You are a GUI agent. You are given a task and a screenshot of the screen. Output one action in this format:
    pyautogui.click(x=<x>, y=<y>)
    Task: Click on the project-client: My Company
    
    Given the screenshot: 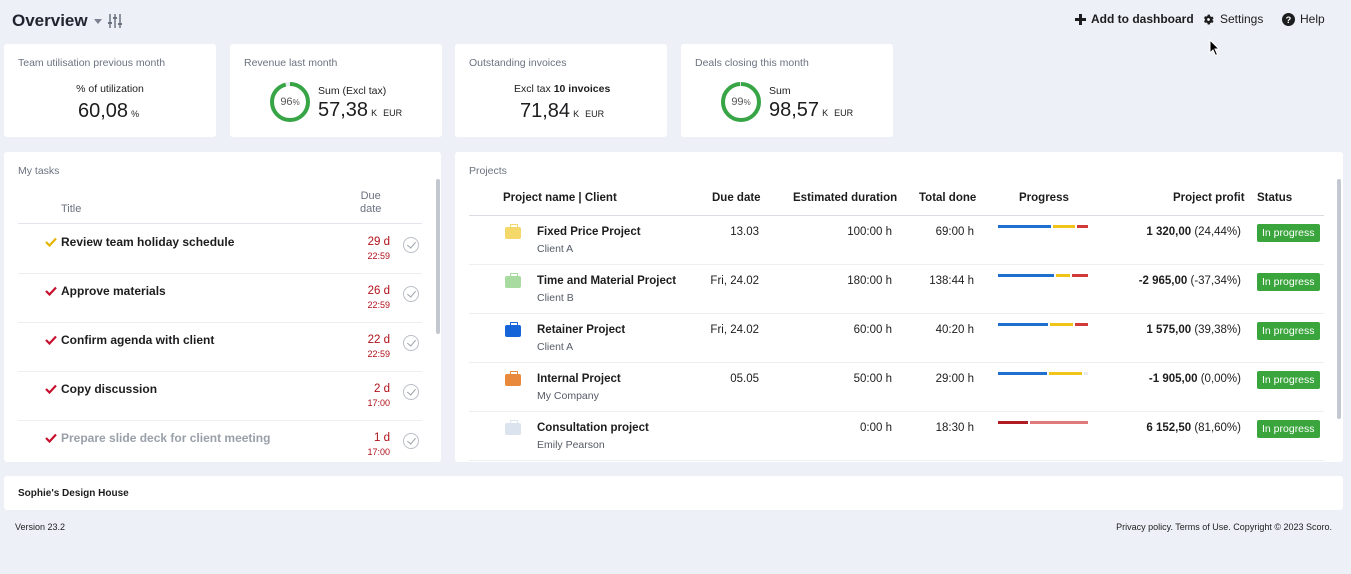 What is the action you would take?
    pyautogui.click(x=568, y=396)
    